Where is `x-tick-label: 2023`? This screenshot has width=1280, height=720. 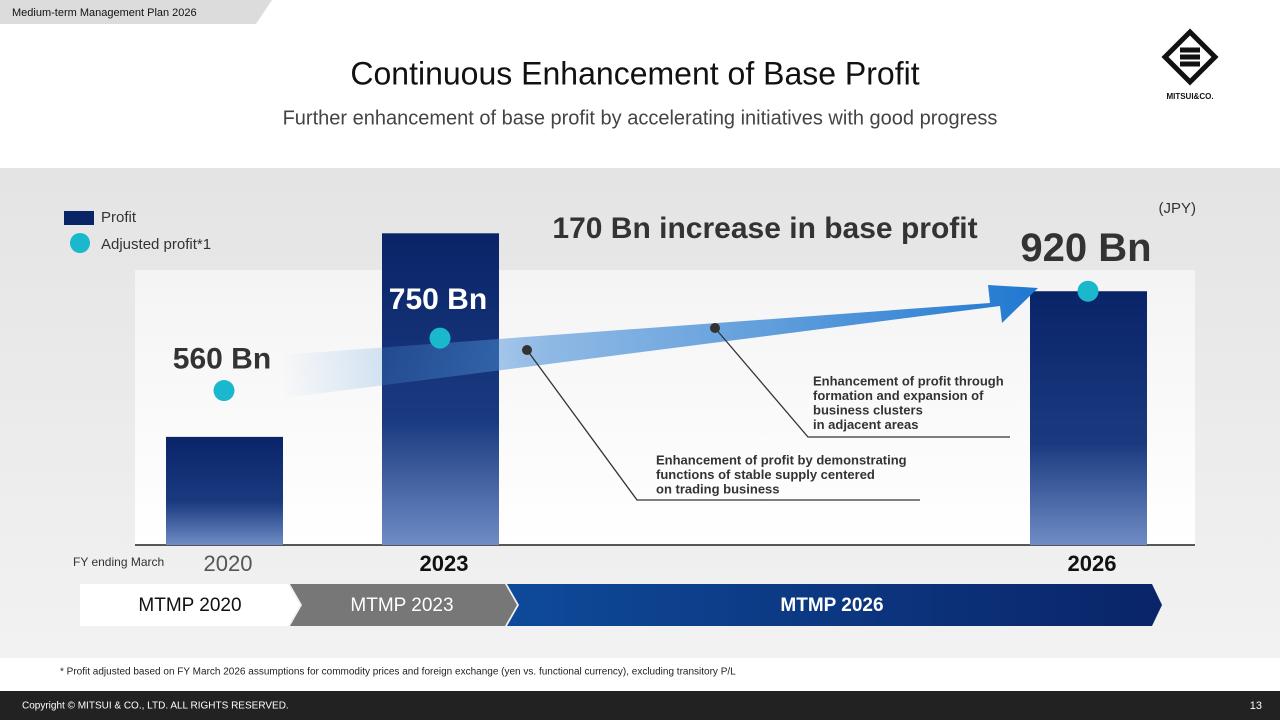 x-tick-label: 2023 is located at coordinates (444, 563).